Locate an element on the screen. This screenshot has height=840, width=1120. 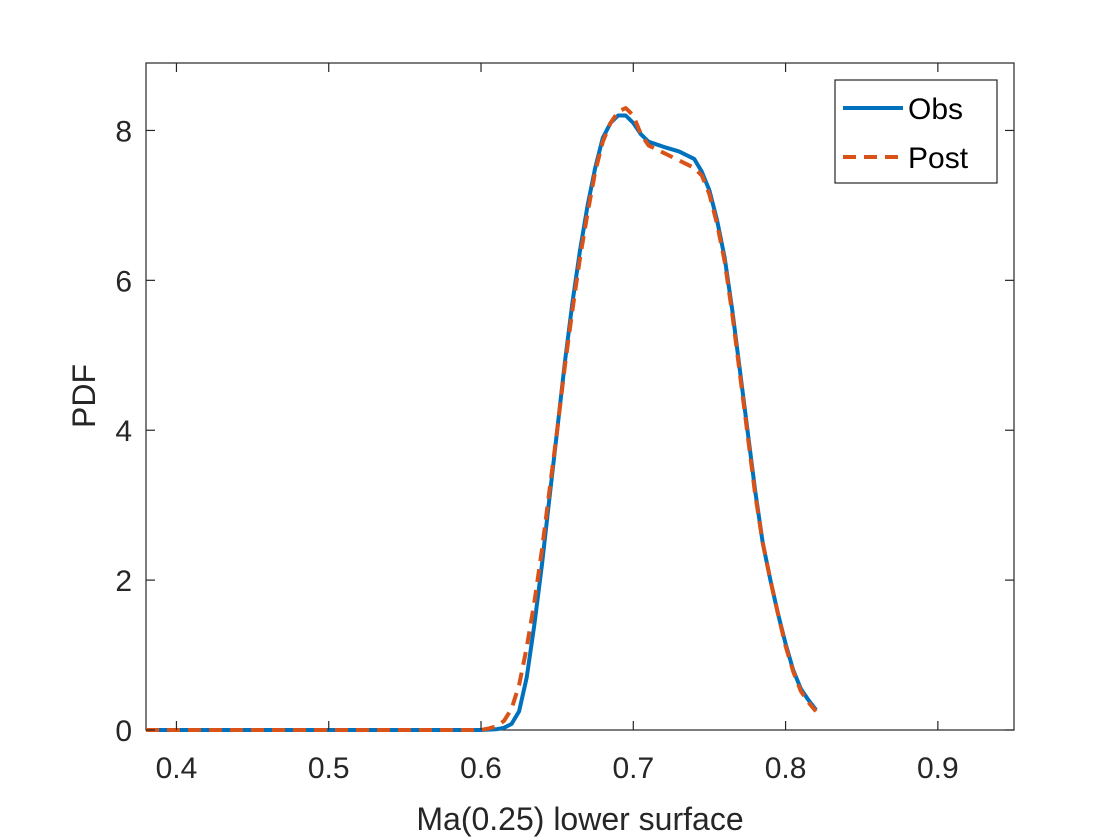
legend-label-obs: Obs is located at coordinates (935, 109).